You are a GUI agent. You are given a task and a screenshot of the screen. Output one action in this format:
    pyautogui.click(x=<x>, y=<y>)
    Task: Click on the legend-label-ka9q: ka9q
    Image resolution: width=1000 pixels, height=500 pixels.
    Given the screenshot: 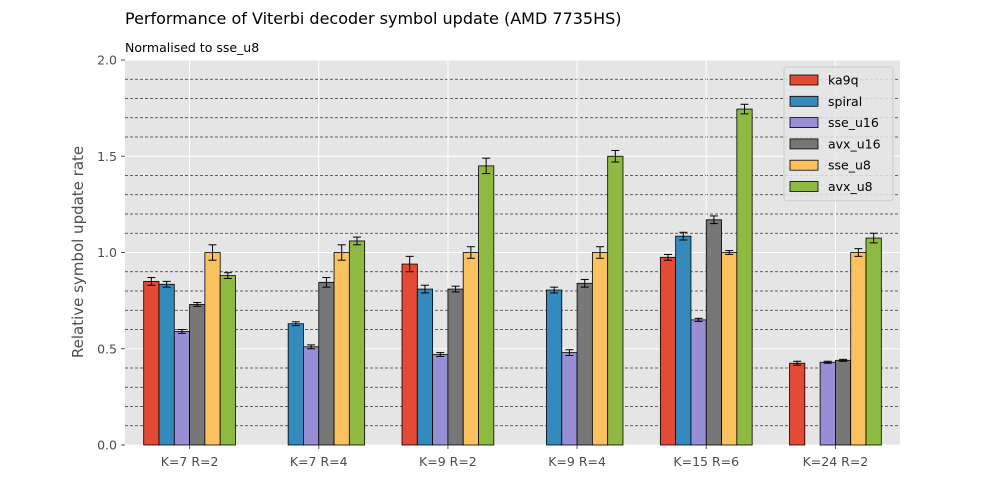 What is the action you would take?
    pyautogui.click(x=843, y=80)
    